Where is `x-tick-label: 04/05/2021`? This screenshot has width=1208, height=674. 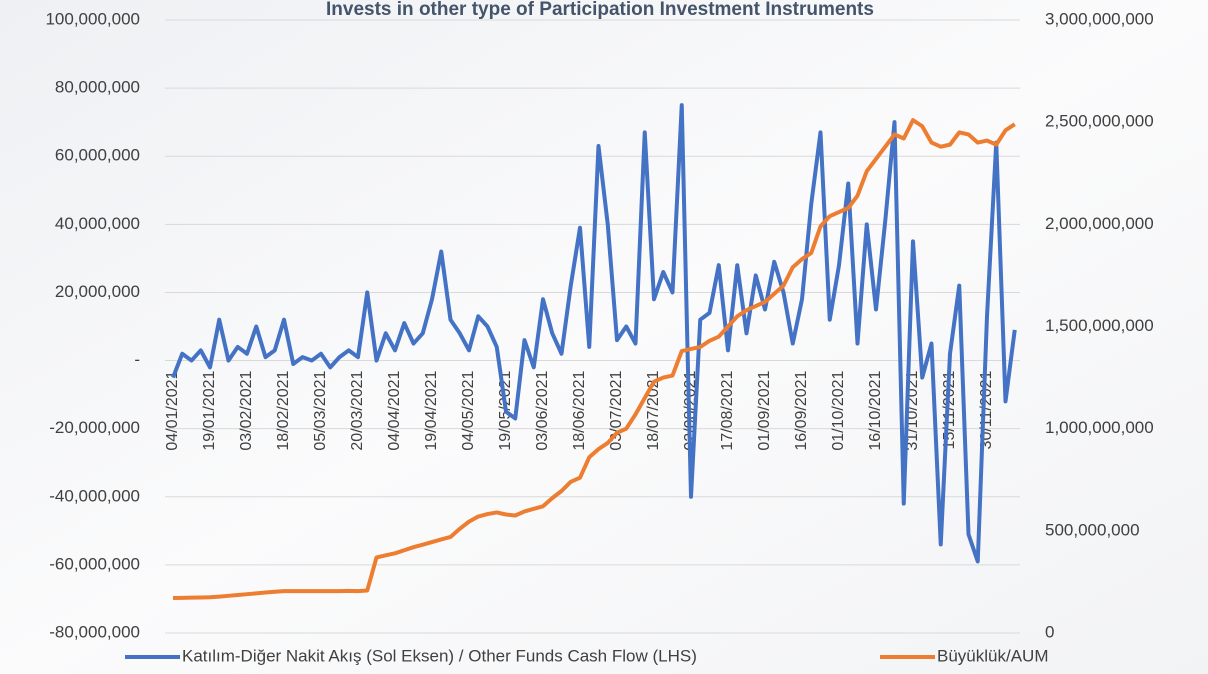 x-tick-label: 04/05/2021 is located at coordinates (468, 410).